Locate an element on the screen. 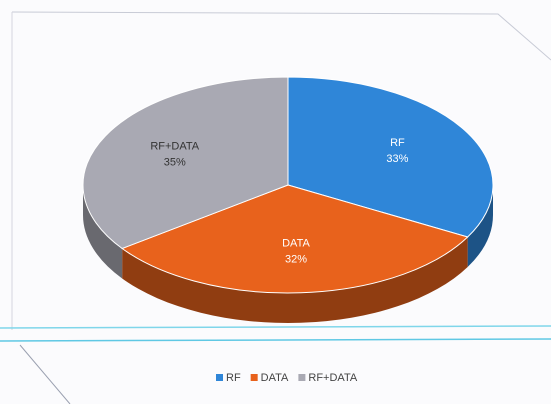  legend-label: RF is located at coordinates (233, 378).